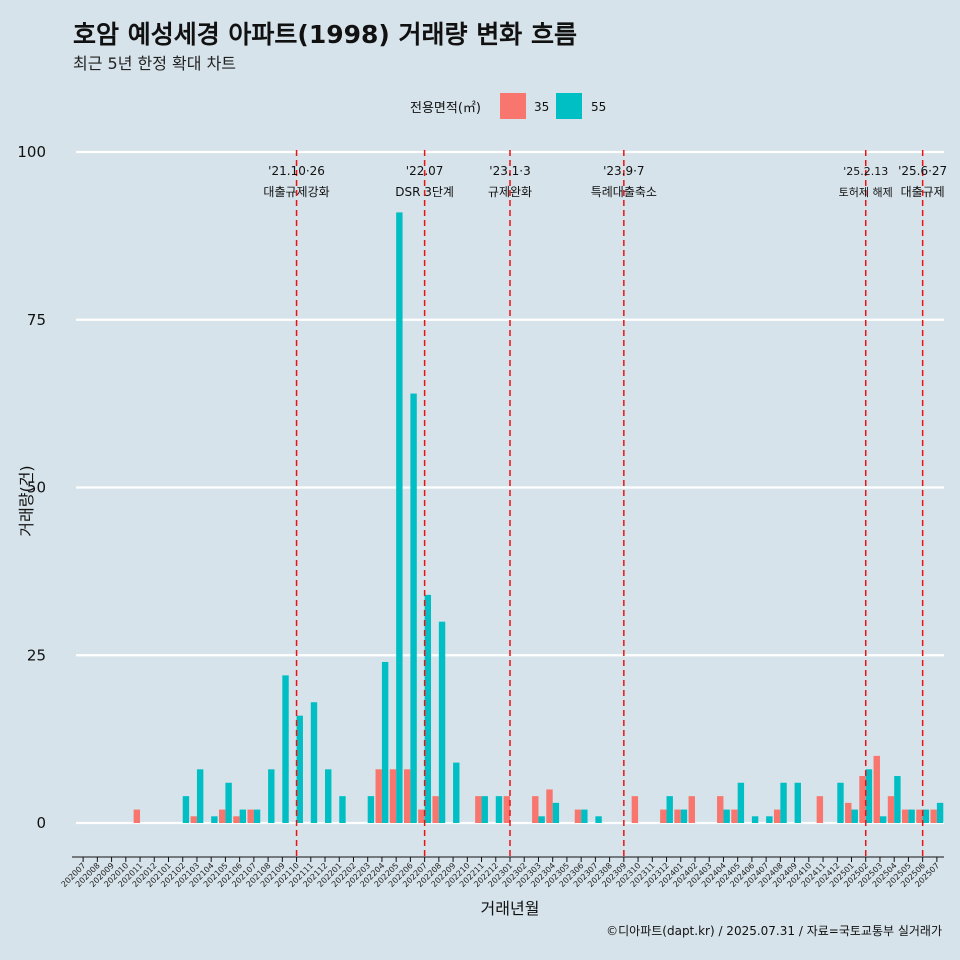 Image resolution: width=960 pixels, height=960 pixels. I want to click on event-label-4: 특례대출축소, so click(624, 192).